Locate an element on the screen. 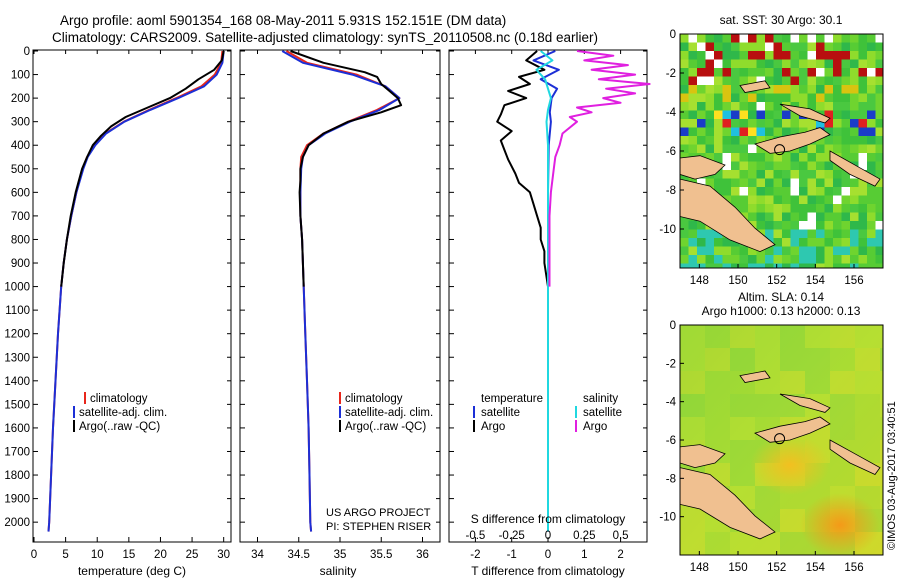 The height and width of the screenshot is (580, 900). argo-position-marker is located at coordinates (780, 150).